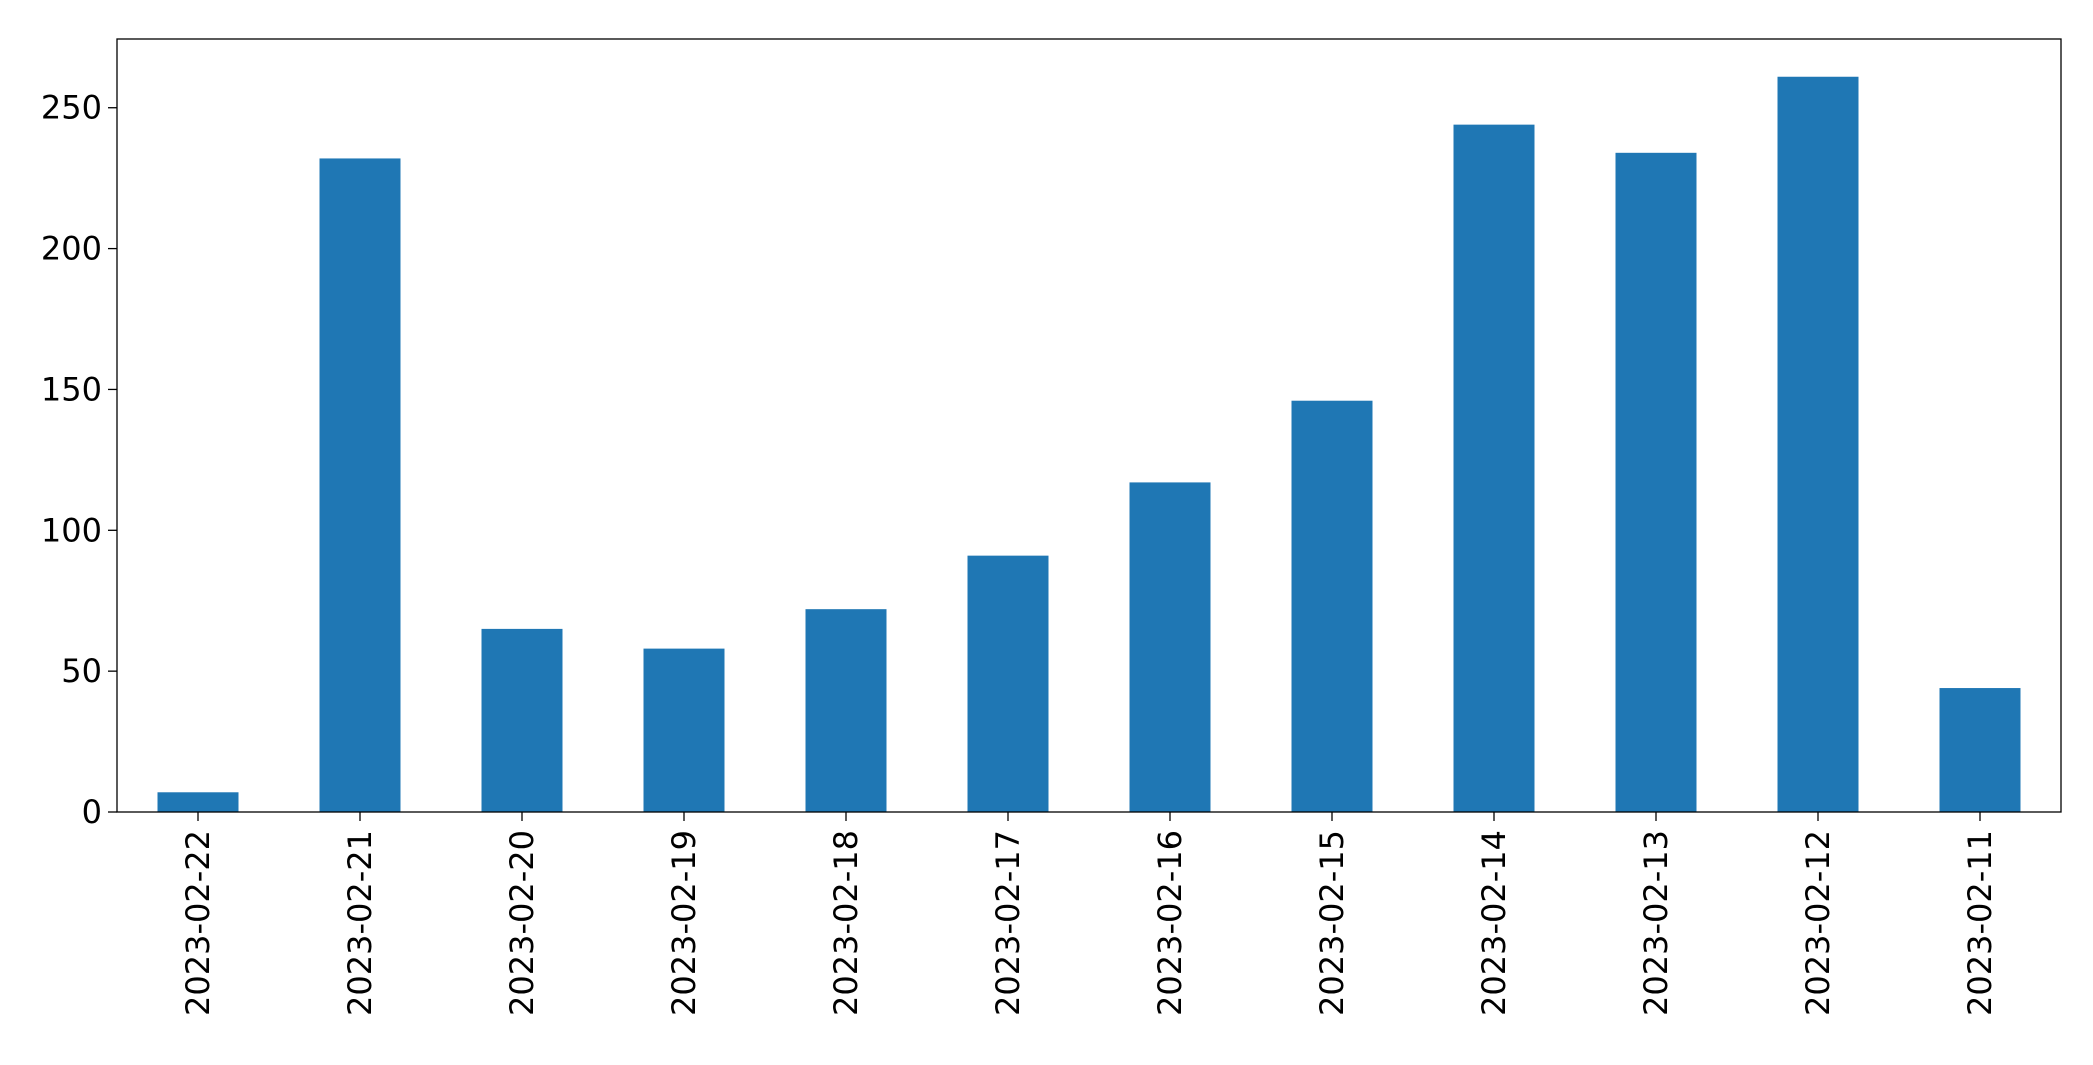 Image resolution: width=2093 pixels, height=1065 pixels. Describe the element at coordinates (360, 923) in the screenshot. I see `x-tick-label: 2023-02-21` at that location.